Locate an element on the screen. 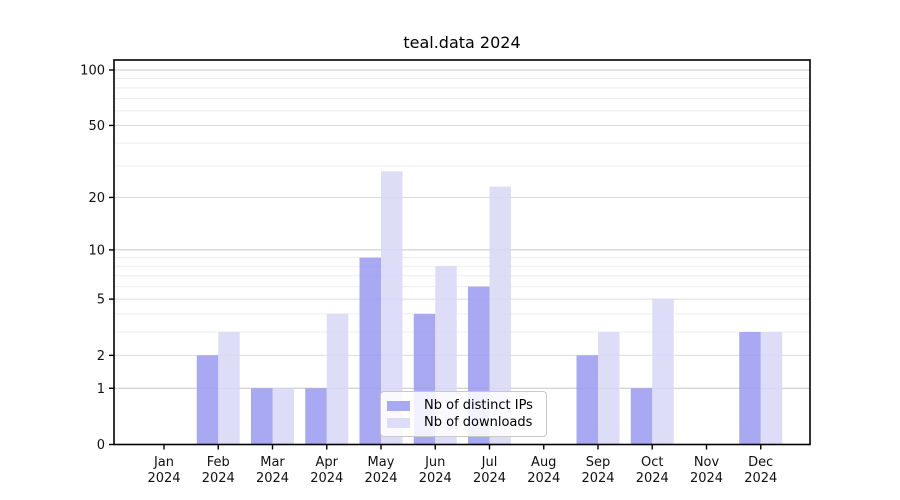 The height and width of the screenshot is (500, 900). legend-swatch-distinct-ips is located at coordinates (398, 405).